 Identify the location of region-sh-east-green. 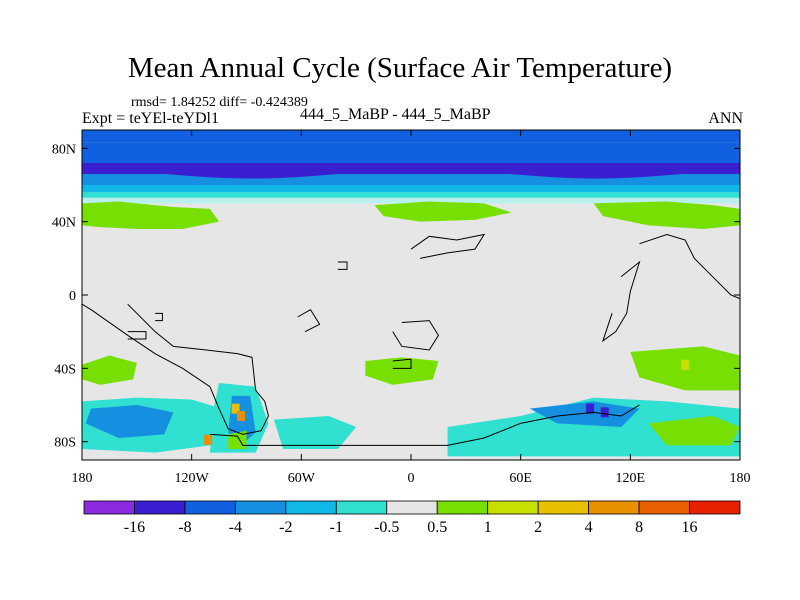
(694, 431).